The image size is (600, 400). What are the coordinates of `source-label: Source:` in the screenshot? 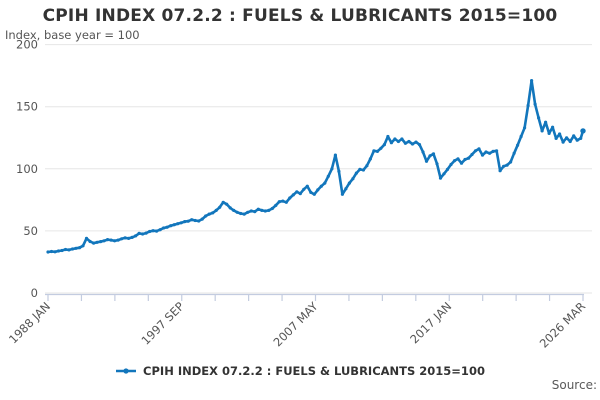 It's located at (574, 385).